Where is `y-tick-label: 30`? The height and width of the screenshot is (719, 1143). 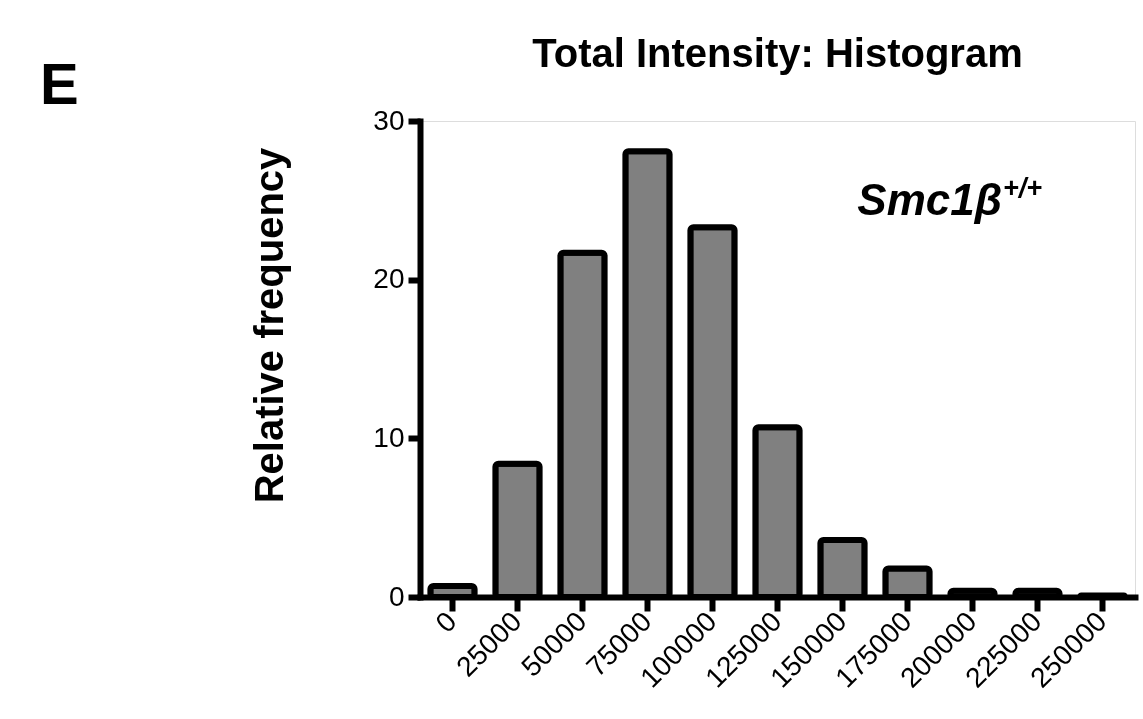 y-tick-label: 30 is located at coordinates (389, 120).